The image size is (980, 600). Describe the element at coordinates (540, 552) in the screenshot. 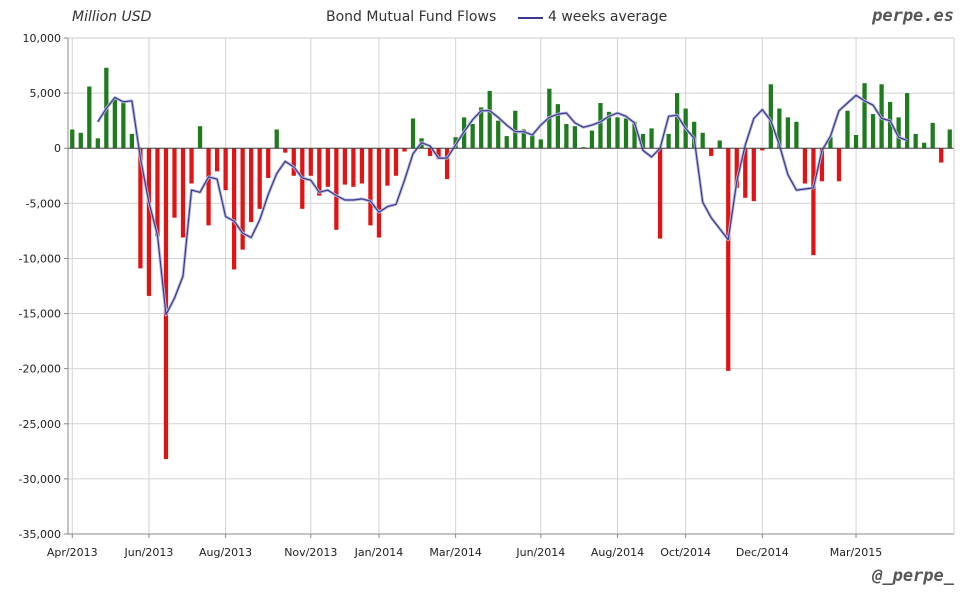

I see `x-tick-label: Jun/2014` at that location.